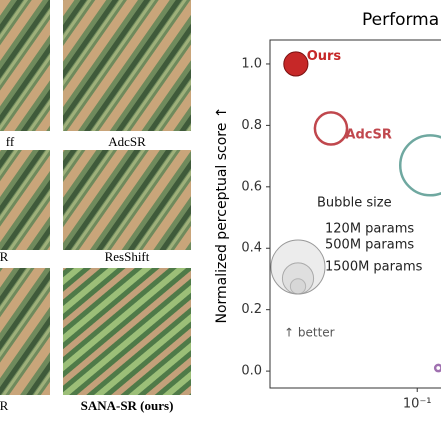 This screenshot has width=441, height=445. What do you see at coordinates (222, 214) in the screenshot?
I see `y-axis-label: Normalized perceptual score ↑` at bounding box center [222, 214].